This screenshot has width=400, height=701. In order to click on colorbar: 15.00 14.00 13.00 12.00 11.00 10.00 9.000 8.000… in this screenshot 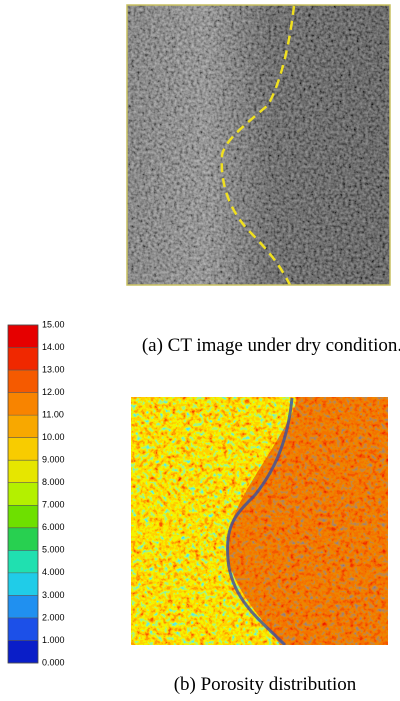, I will do `click(36, 493)`.